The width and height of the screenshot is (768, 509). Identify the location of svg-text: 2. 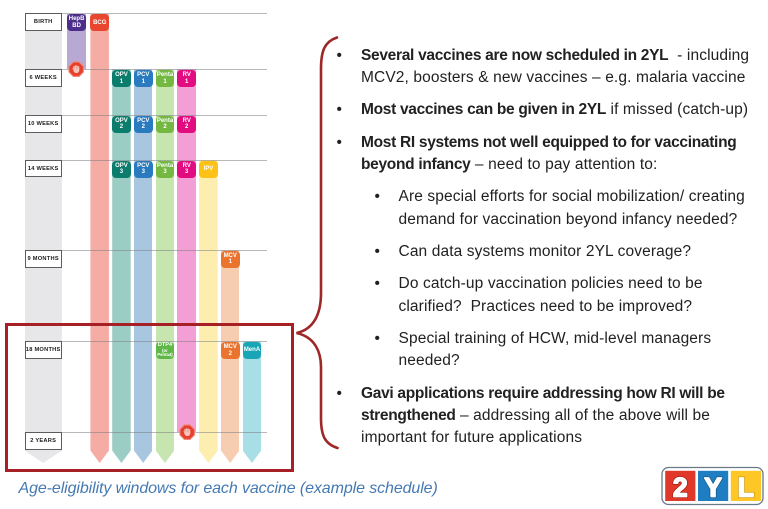
(680, 487).